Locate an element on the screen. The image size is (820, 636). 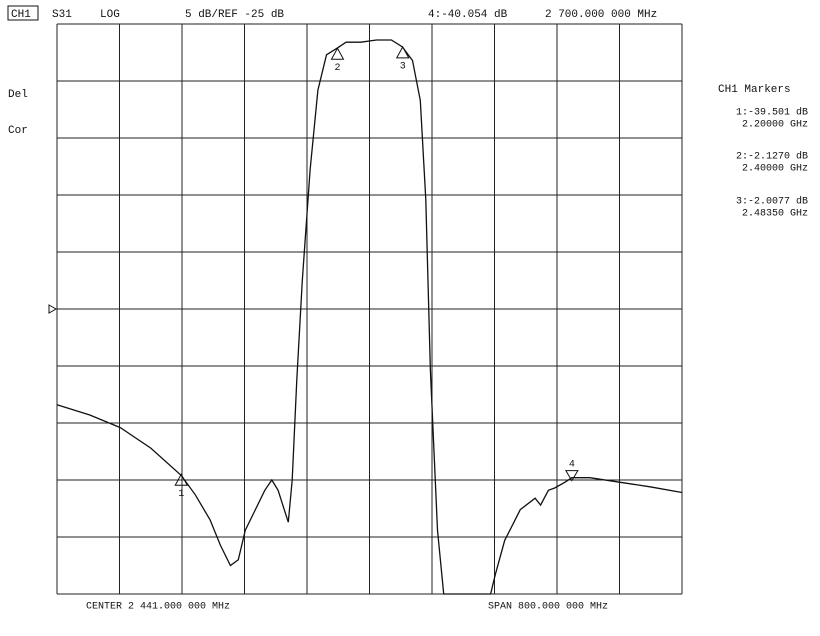
channel-box is located at coordinates (23, 13).